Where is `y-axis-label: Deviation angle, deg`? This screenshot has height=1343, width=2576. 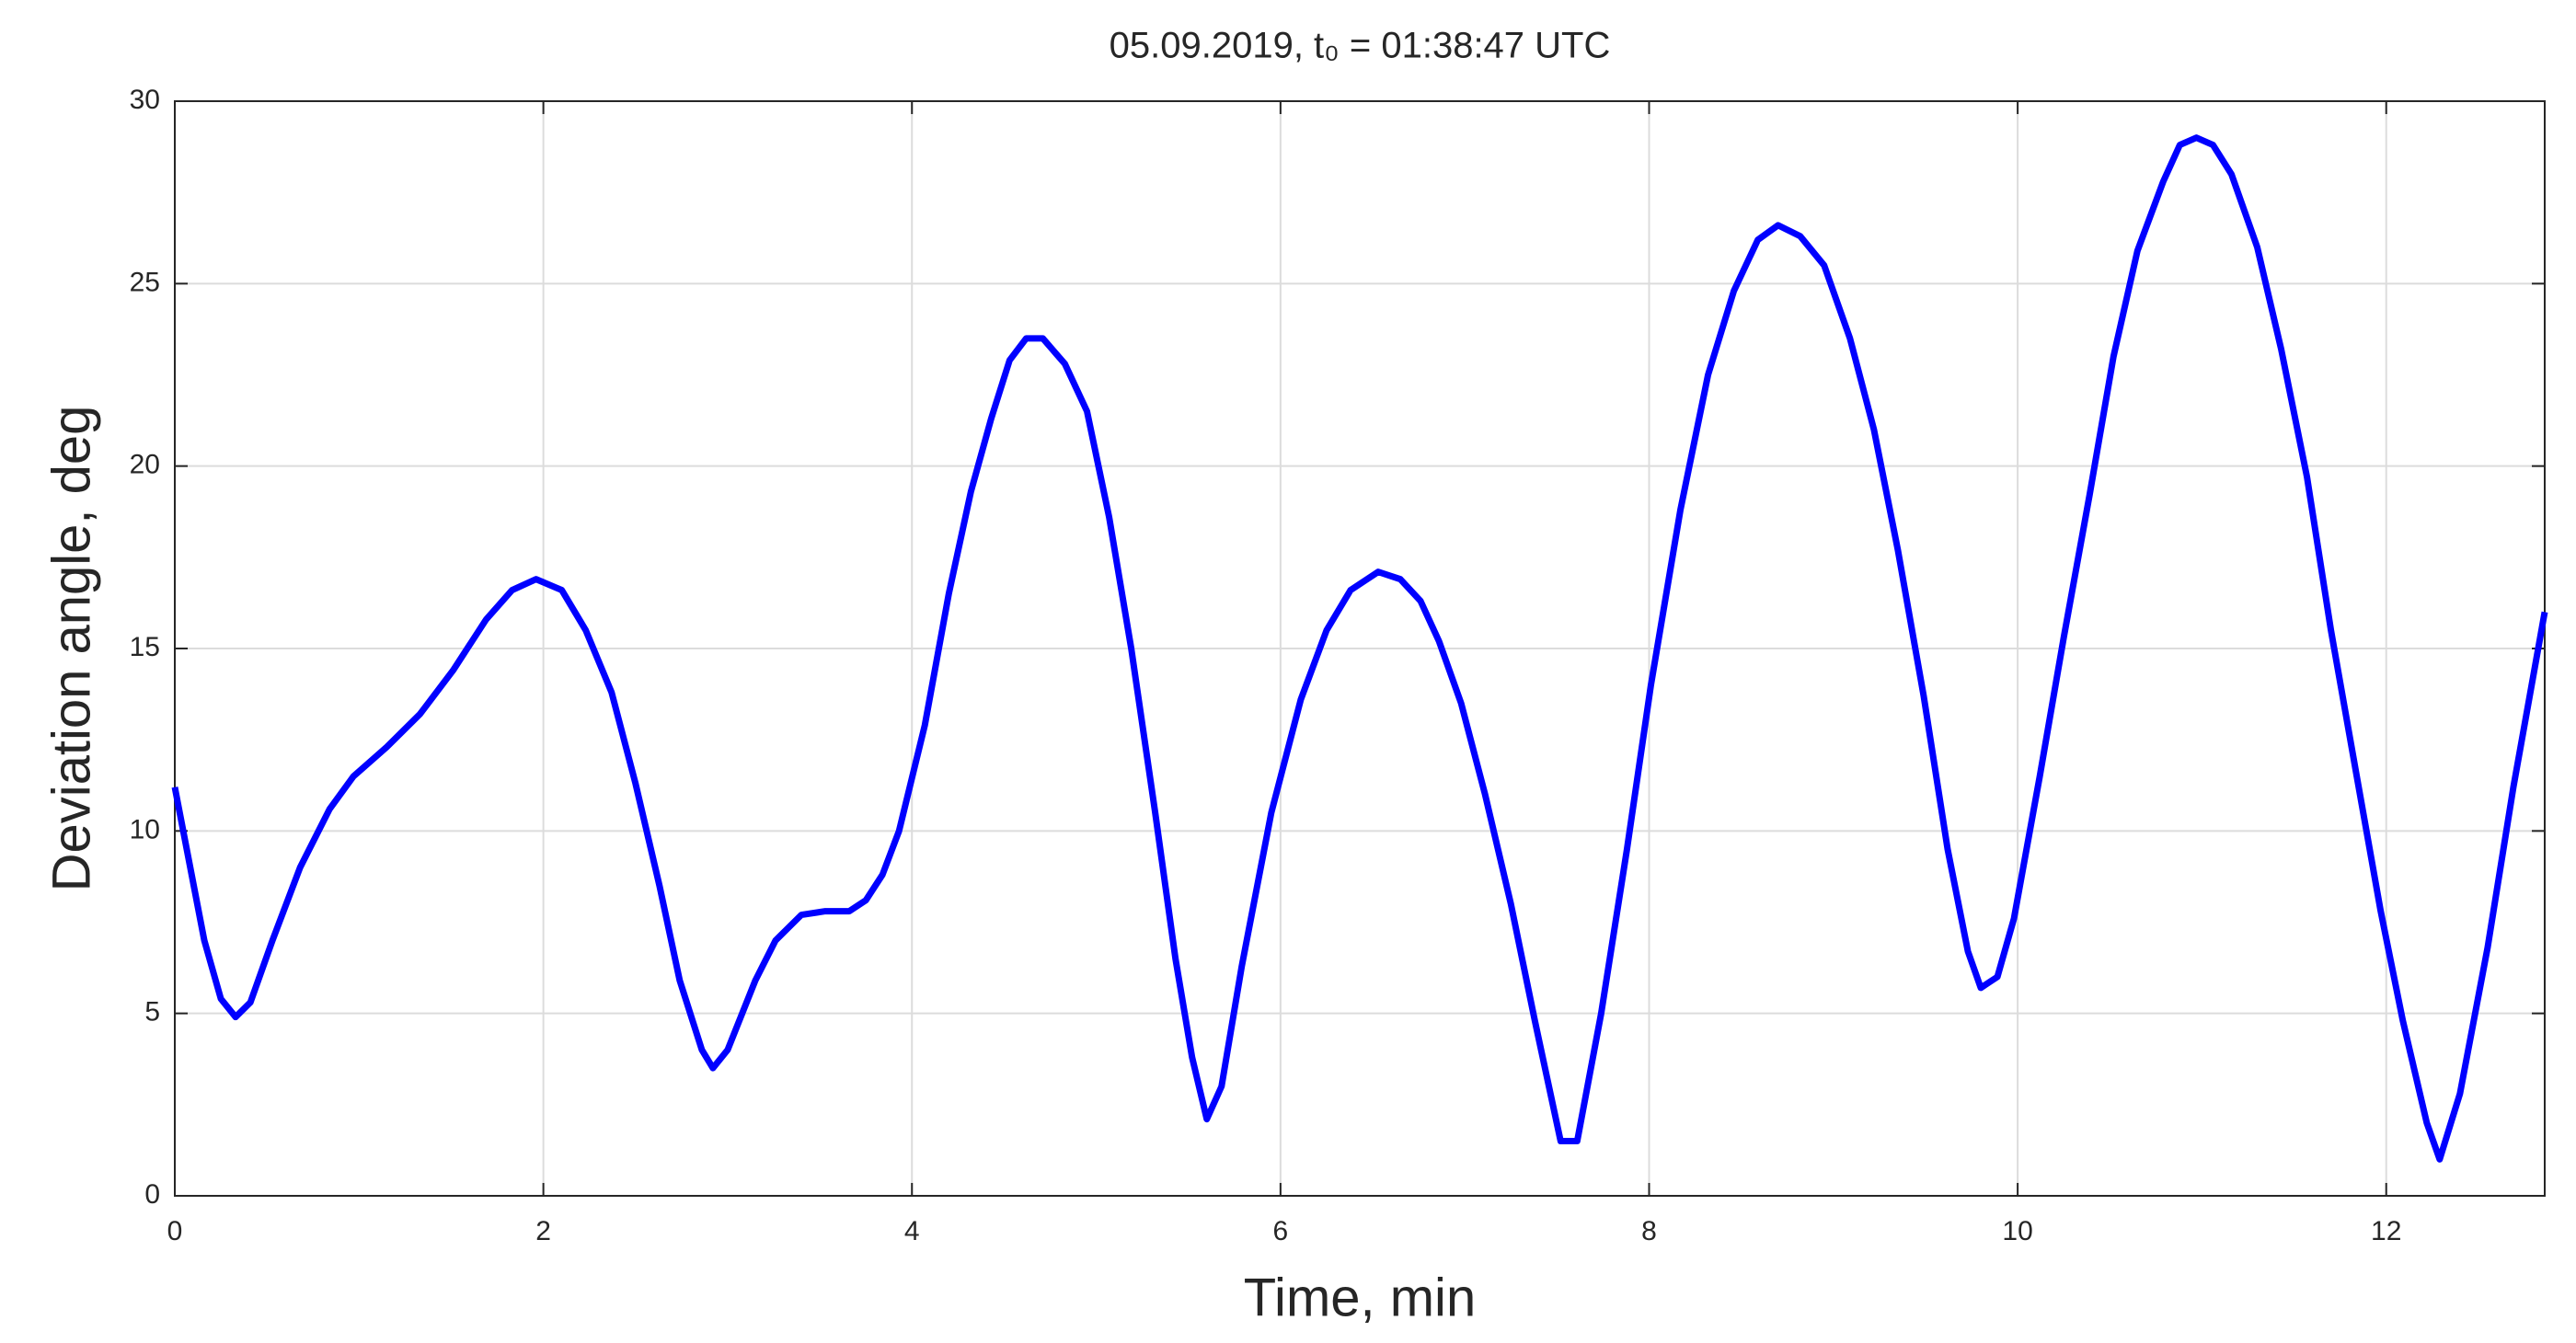 y-axis-label: Deviation angle, deg is located at coordinates (71, 649).